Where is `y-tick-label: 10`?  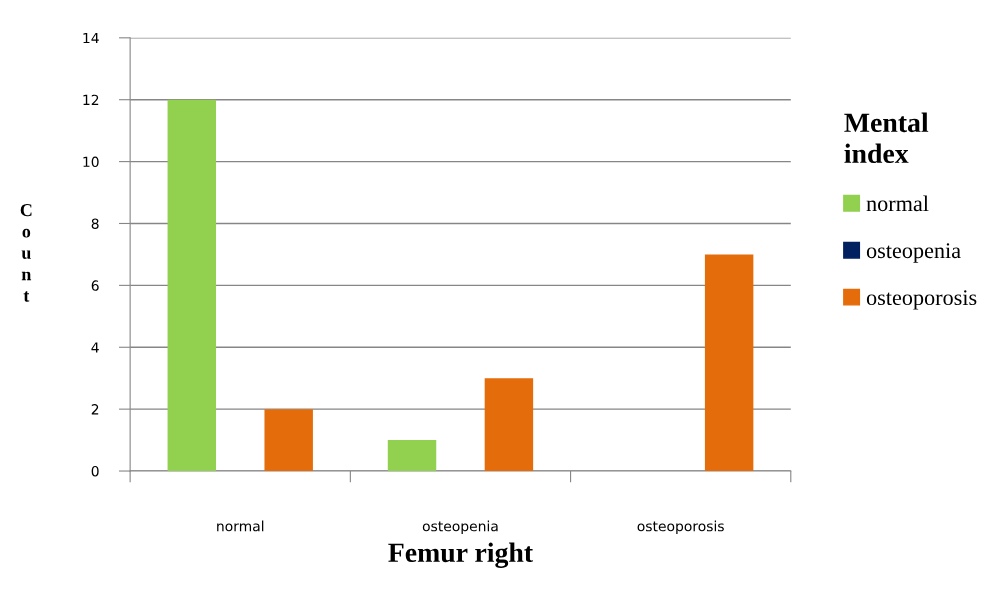
y-tick-label: 10 is located at coordinates (91, 162).